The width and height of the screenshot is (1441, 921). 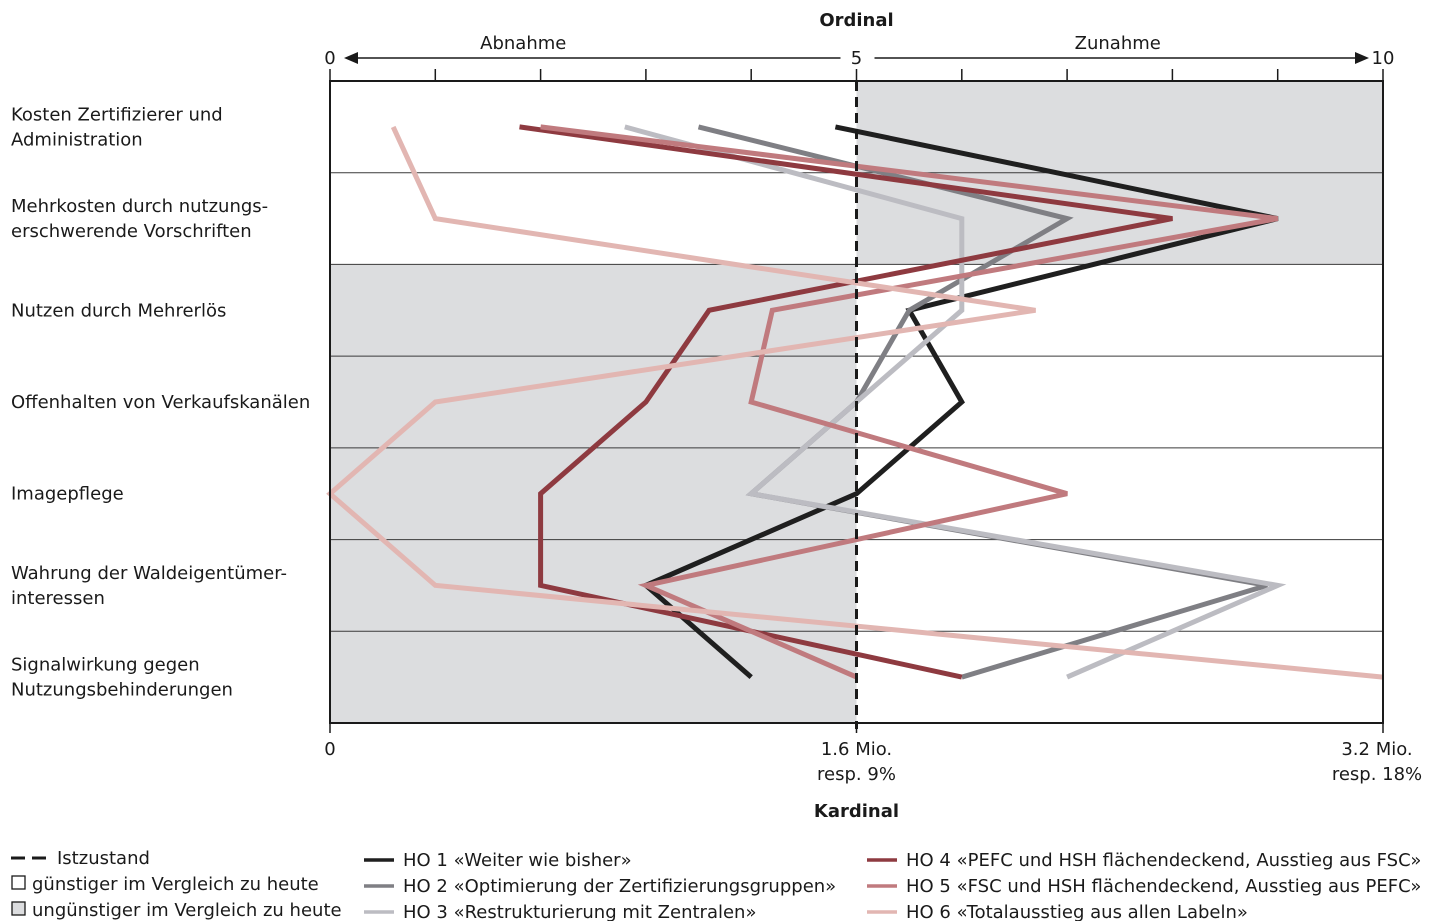 I want to click on bottom-axis-tick-max-sub: resp. 18%, so click(x=1377, y=774).